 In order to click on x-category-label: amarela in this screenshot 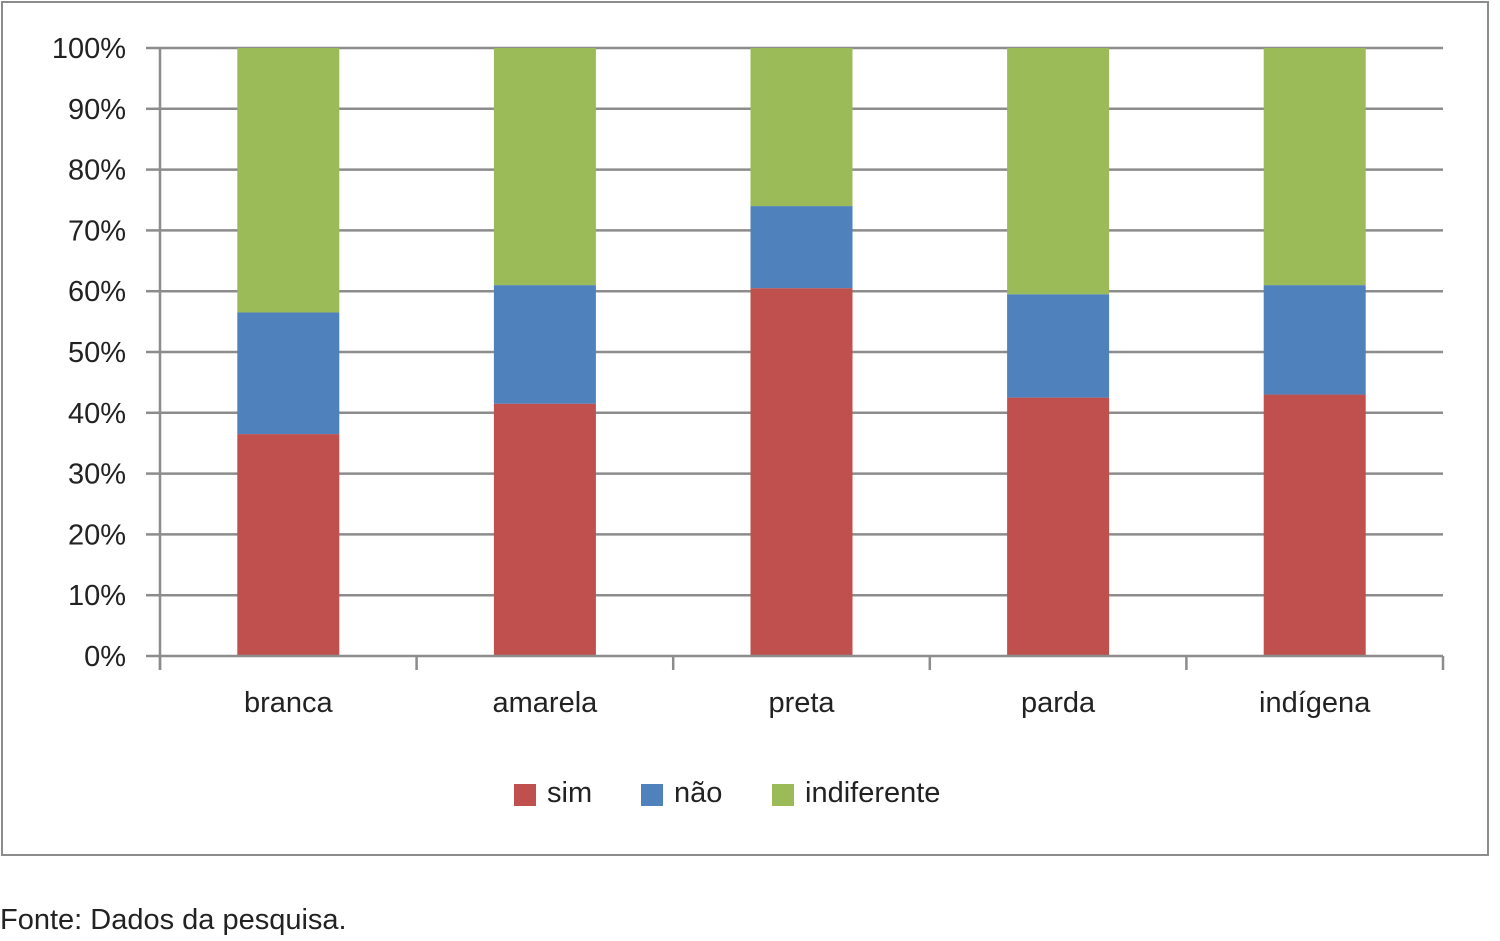, I will do `click(546, 703)`.